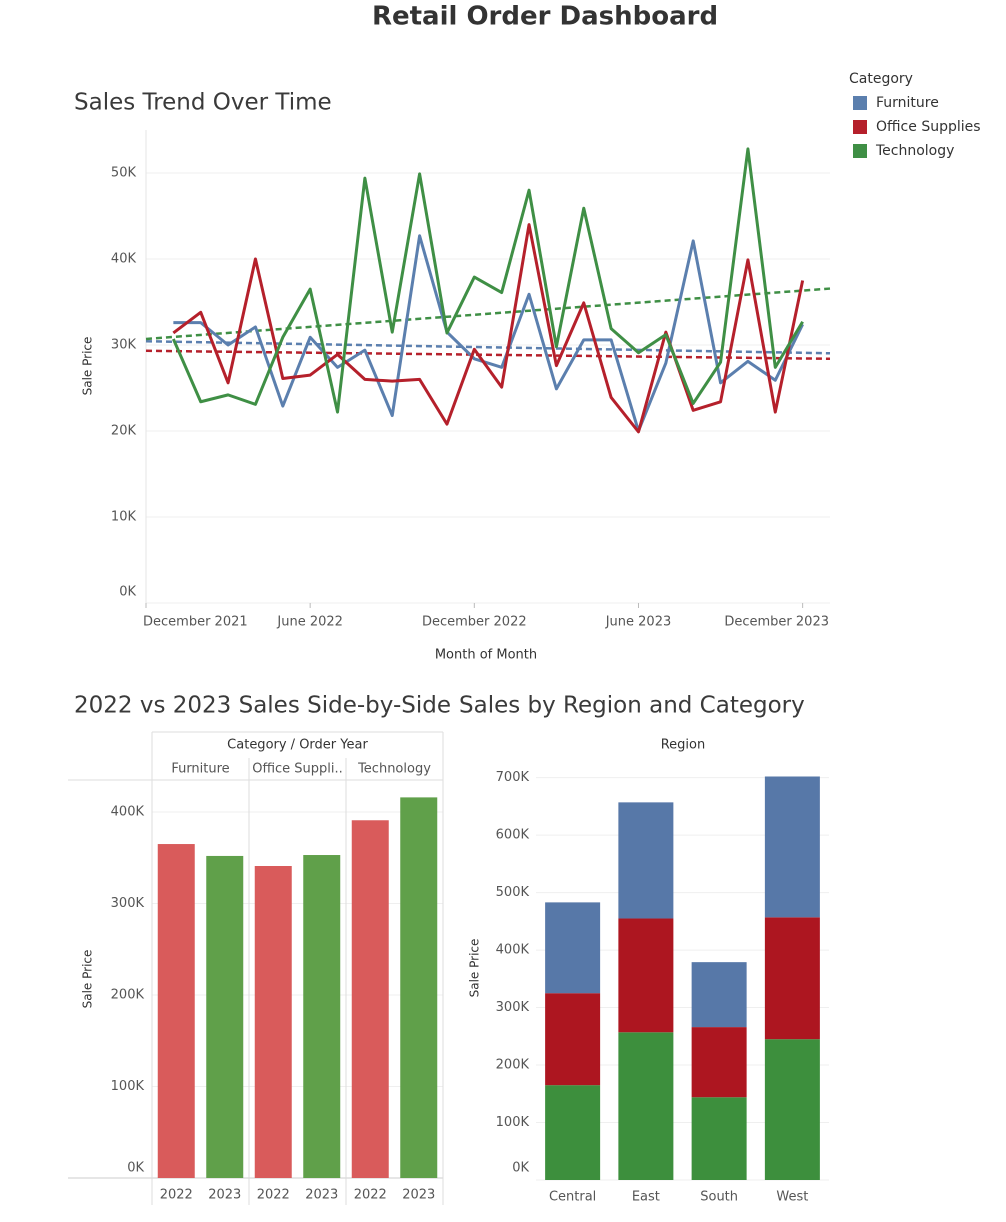 The height and width of the screenshot is (1222, 1006). Describe the element at coordinates (914, 151) in the screenshot. I see `legend-label: Technology` at that location.